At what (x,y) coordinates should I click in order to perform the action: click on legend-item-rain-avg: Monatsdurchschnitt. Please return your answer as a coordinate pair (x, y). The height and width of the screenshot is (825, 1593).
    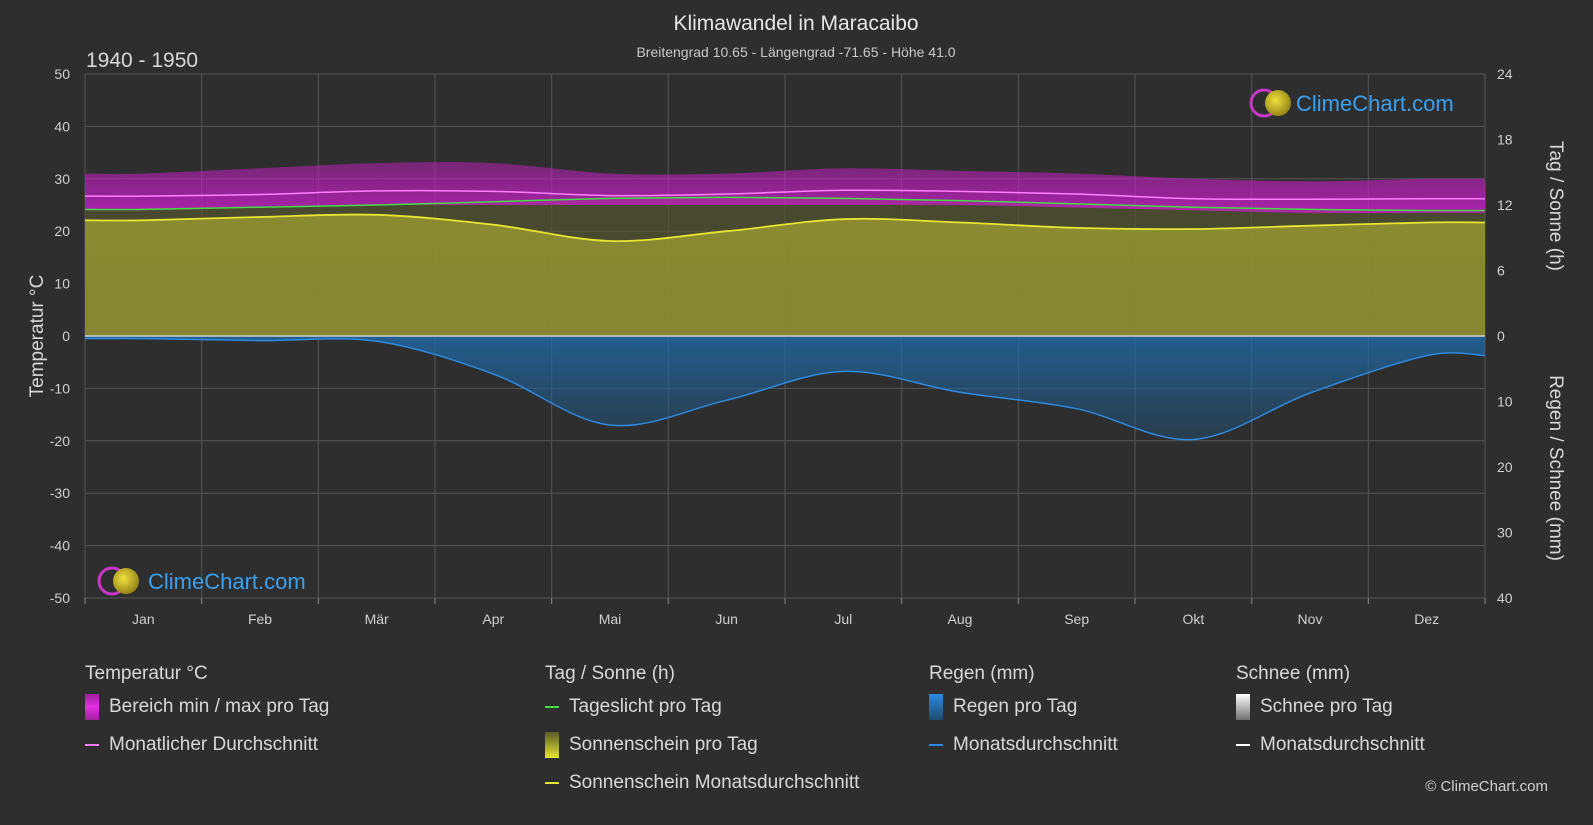
    Looking at the image, I should click on (1023, 745).